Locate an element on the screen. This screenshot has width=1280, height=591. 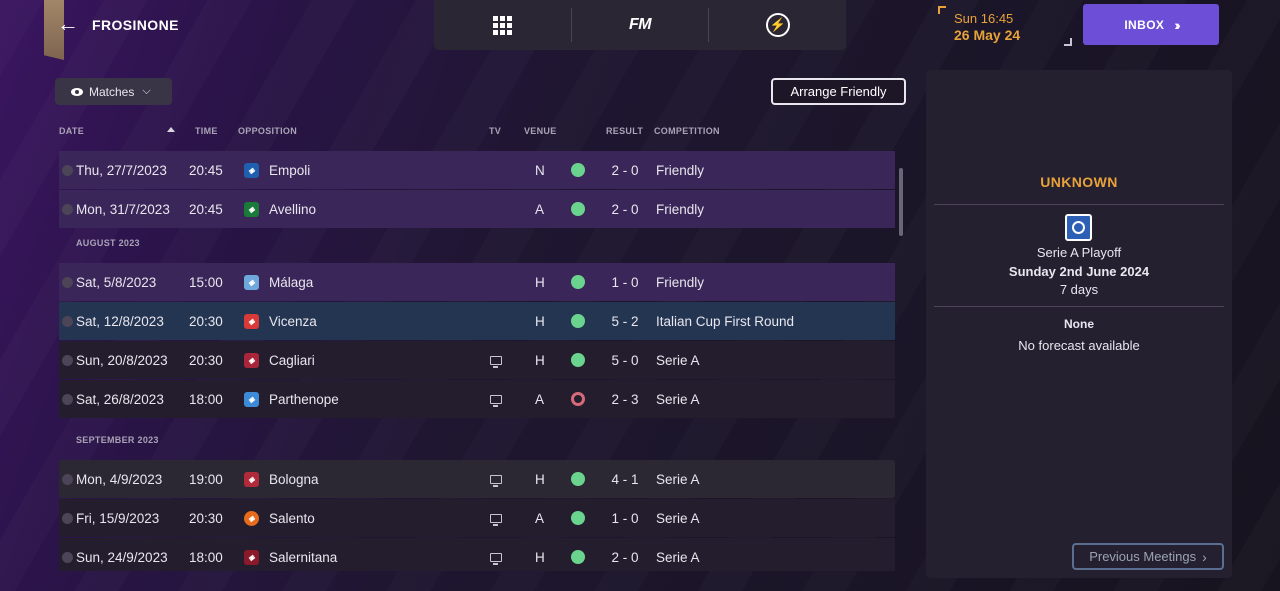
opponent-name: Avellino is located at coordinates (293, 209).